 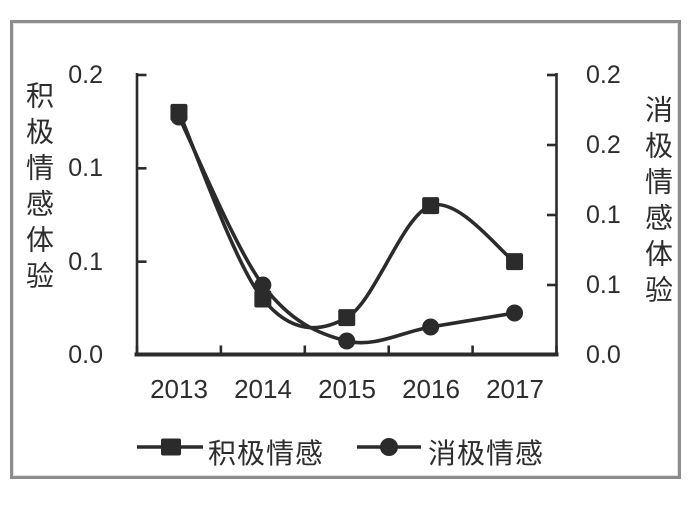 I want to click on x-axis-label-2016: 2016, so click(x=431, y=389).